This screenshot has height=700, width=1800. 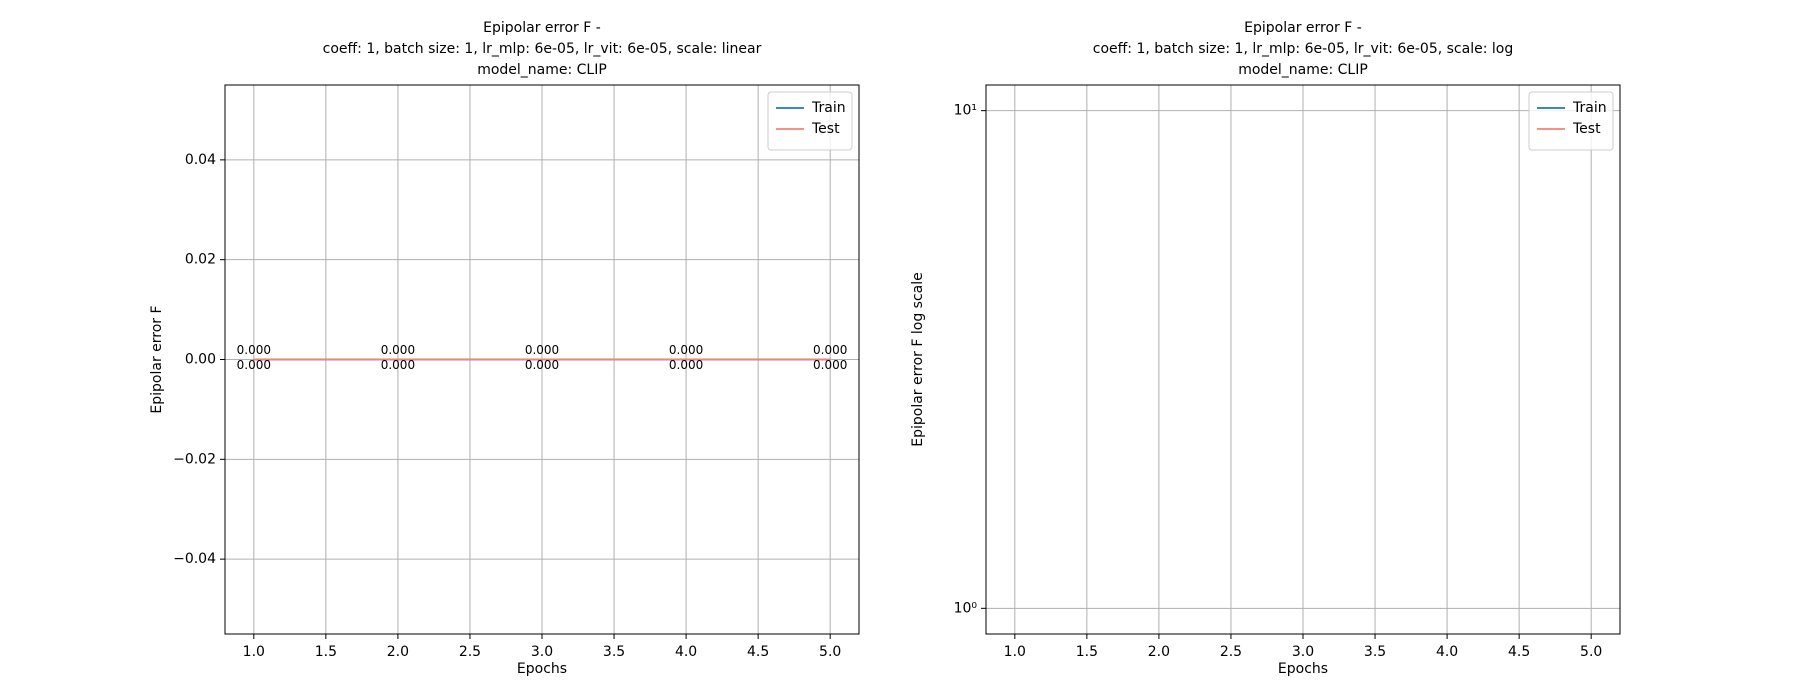 What do you see at coordinates (200, 360) in the screenshot?
I see `y-tick-label: 0.00` at bounding box center [200, 360].